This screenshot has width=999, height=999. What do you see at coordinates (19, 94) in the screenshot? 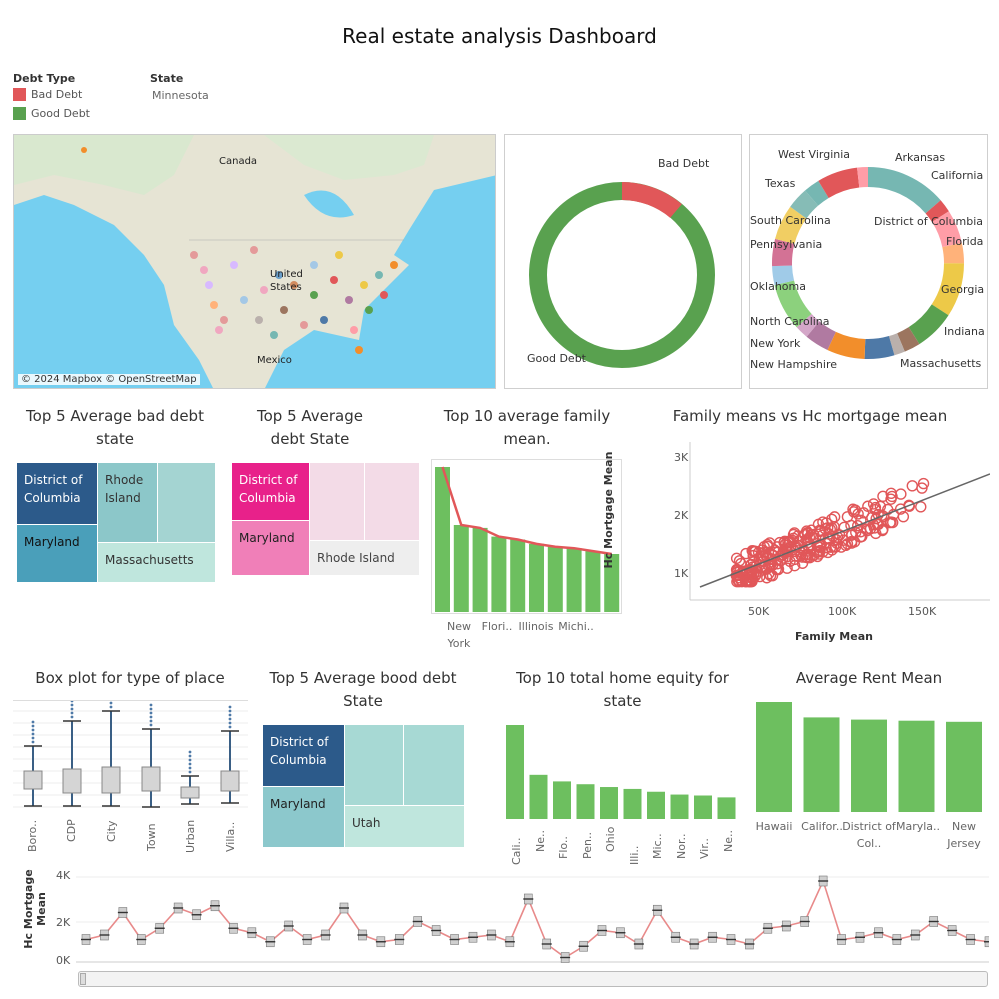
I see `bad-debt-swatch` at bounding box center [19, 94].